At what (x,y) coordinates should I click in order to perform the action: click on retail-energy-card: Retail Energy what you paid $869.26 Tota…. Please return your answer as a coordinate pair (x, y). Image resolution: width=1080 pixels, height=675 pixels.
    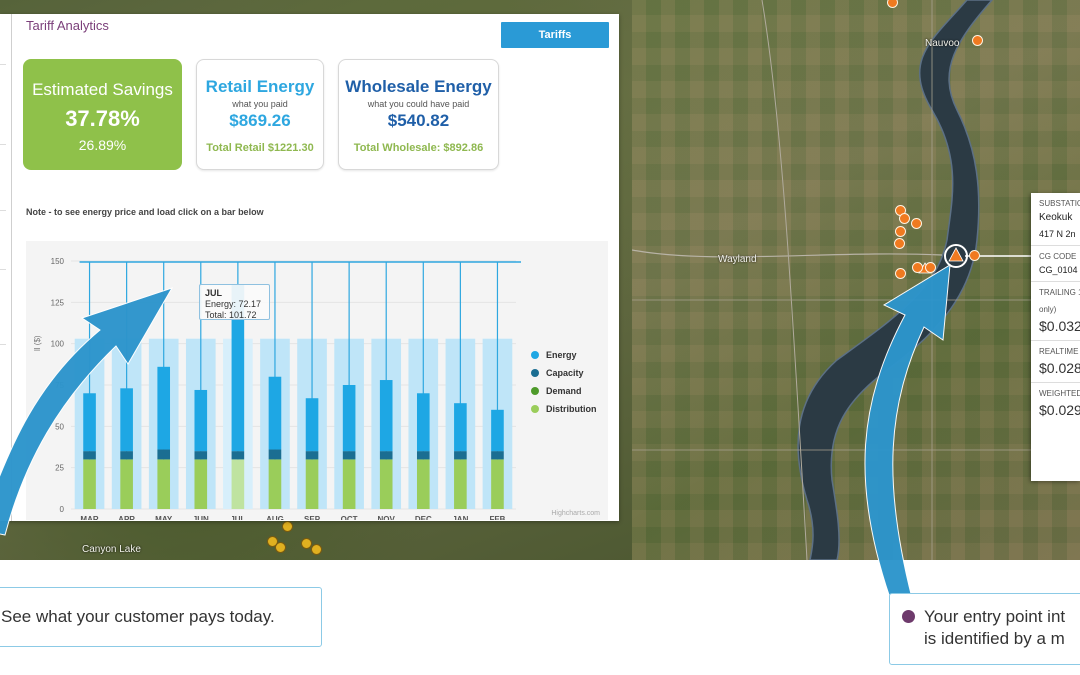
    Looking at the image, I should click on (260, 114).